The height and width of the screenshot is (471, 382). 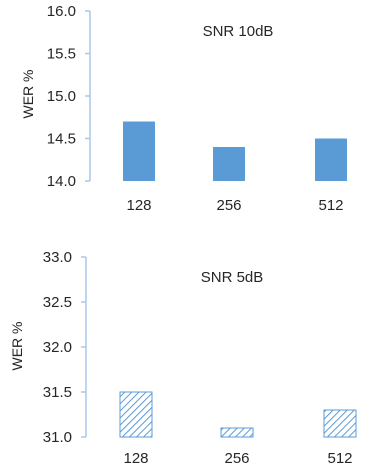 I want to click on y-tick-label: 15.0, so click(x=61, y=96).